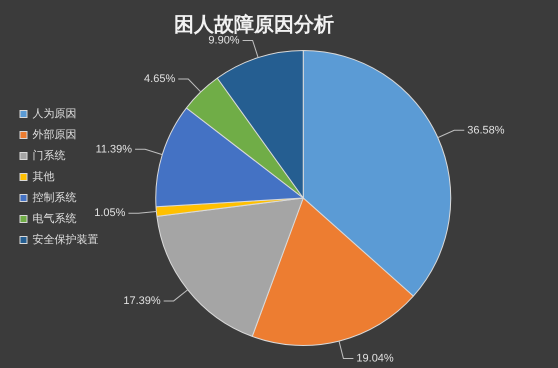 This screenshot has width=558, height=368. Describe the element at coordinates (43, 176) in the screenshot. I see `legend-label: 其他` at that location.